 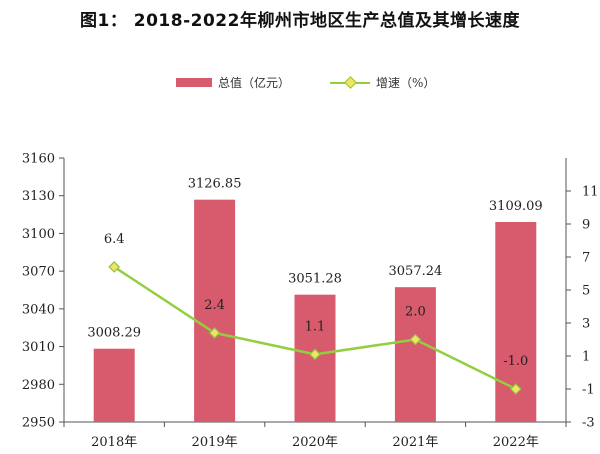 What do you see at coordinates (586, 291) in the screenshot?
I see `y-right-tick-label: 5` at bounding box center [586, 291].